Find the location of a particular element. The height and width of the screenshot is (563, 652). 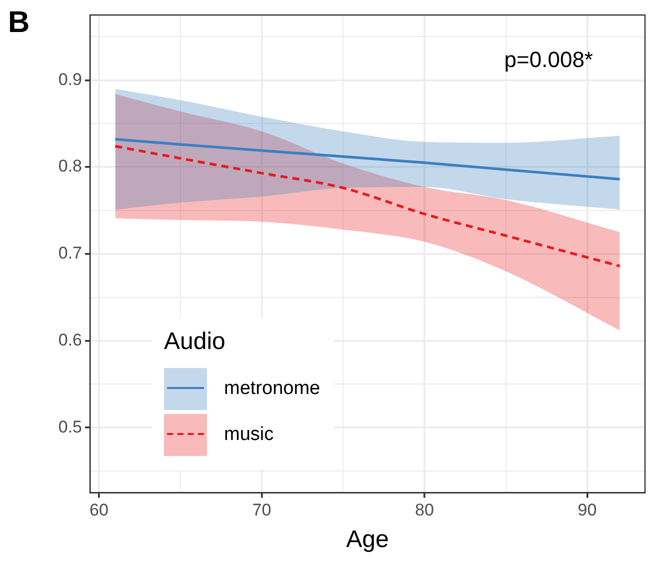

x-tick-label: 80 is located at coordinates (424, 510).